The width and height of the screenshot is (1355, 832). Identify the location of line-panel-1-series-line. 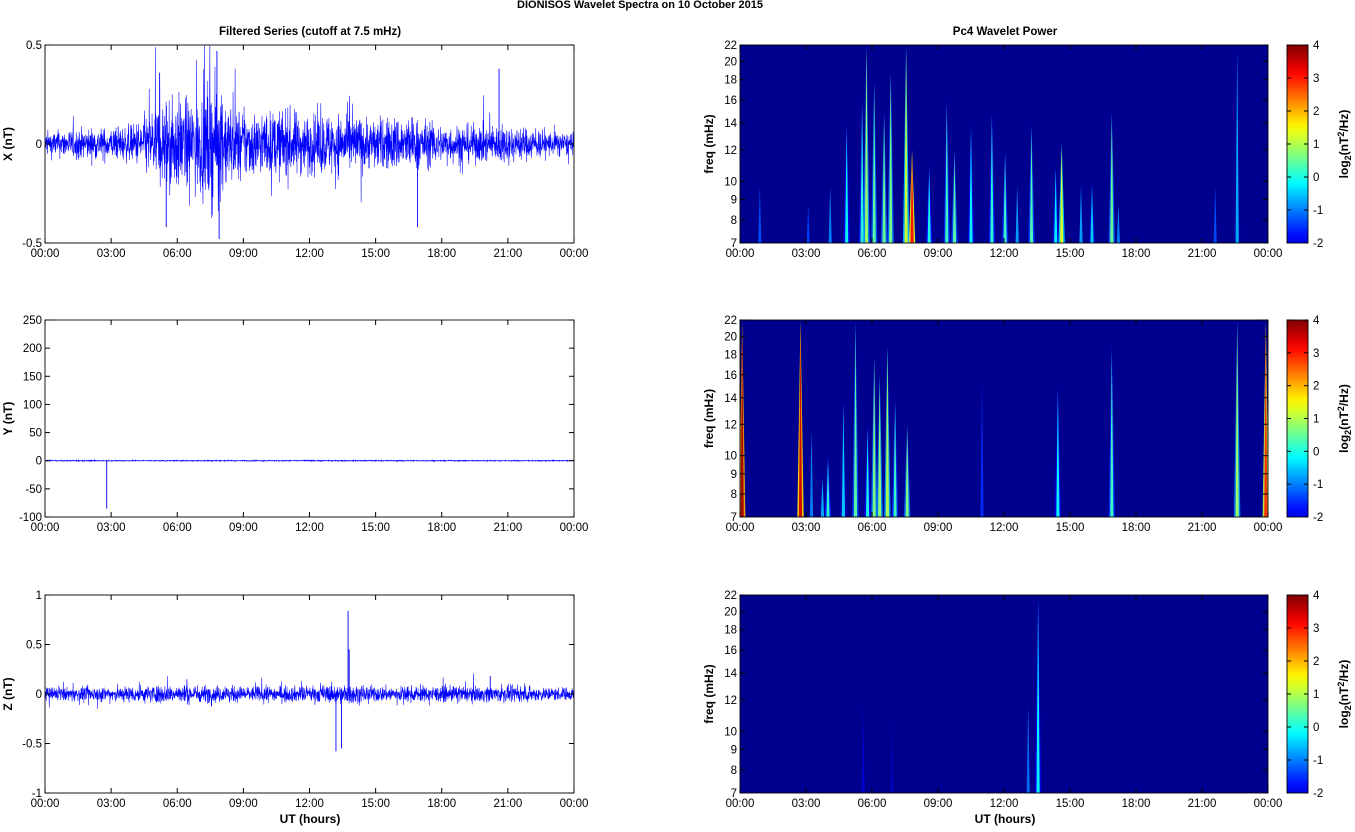
(309, 131).